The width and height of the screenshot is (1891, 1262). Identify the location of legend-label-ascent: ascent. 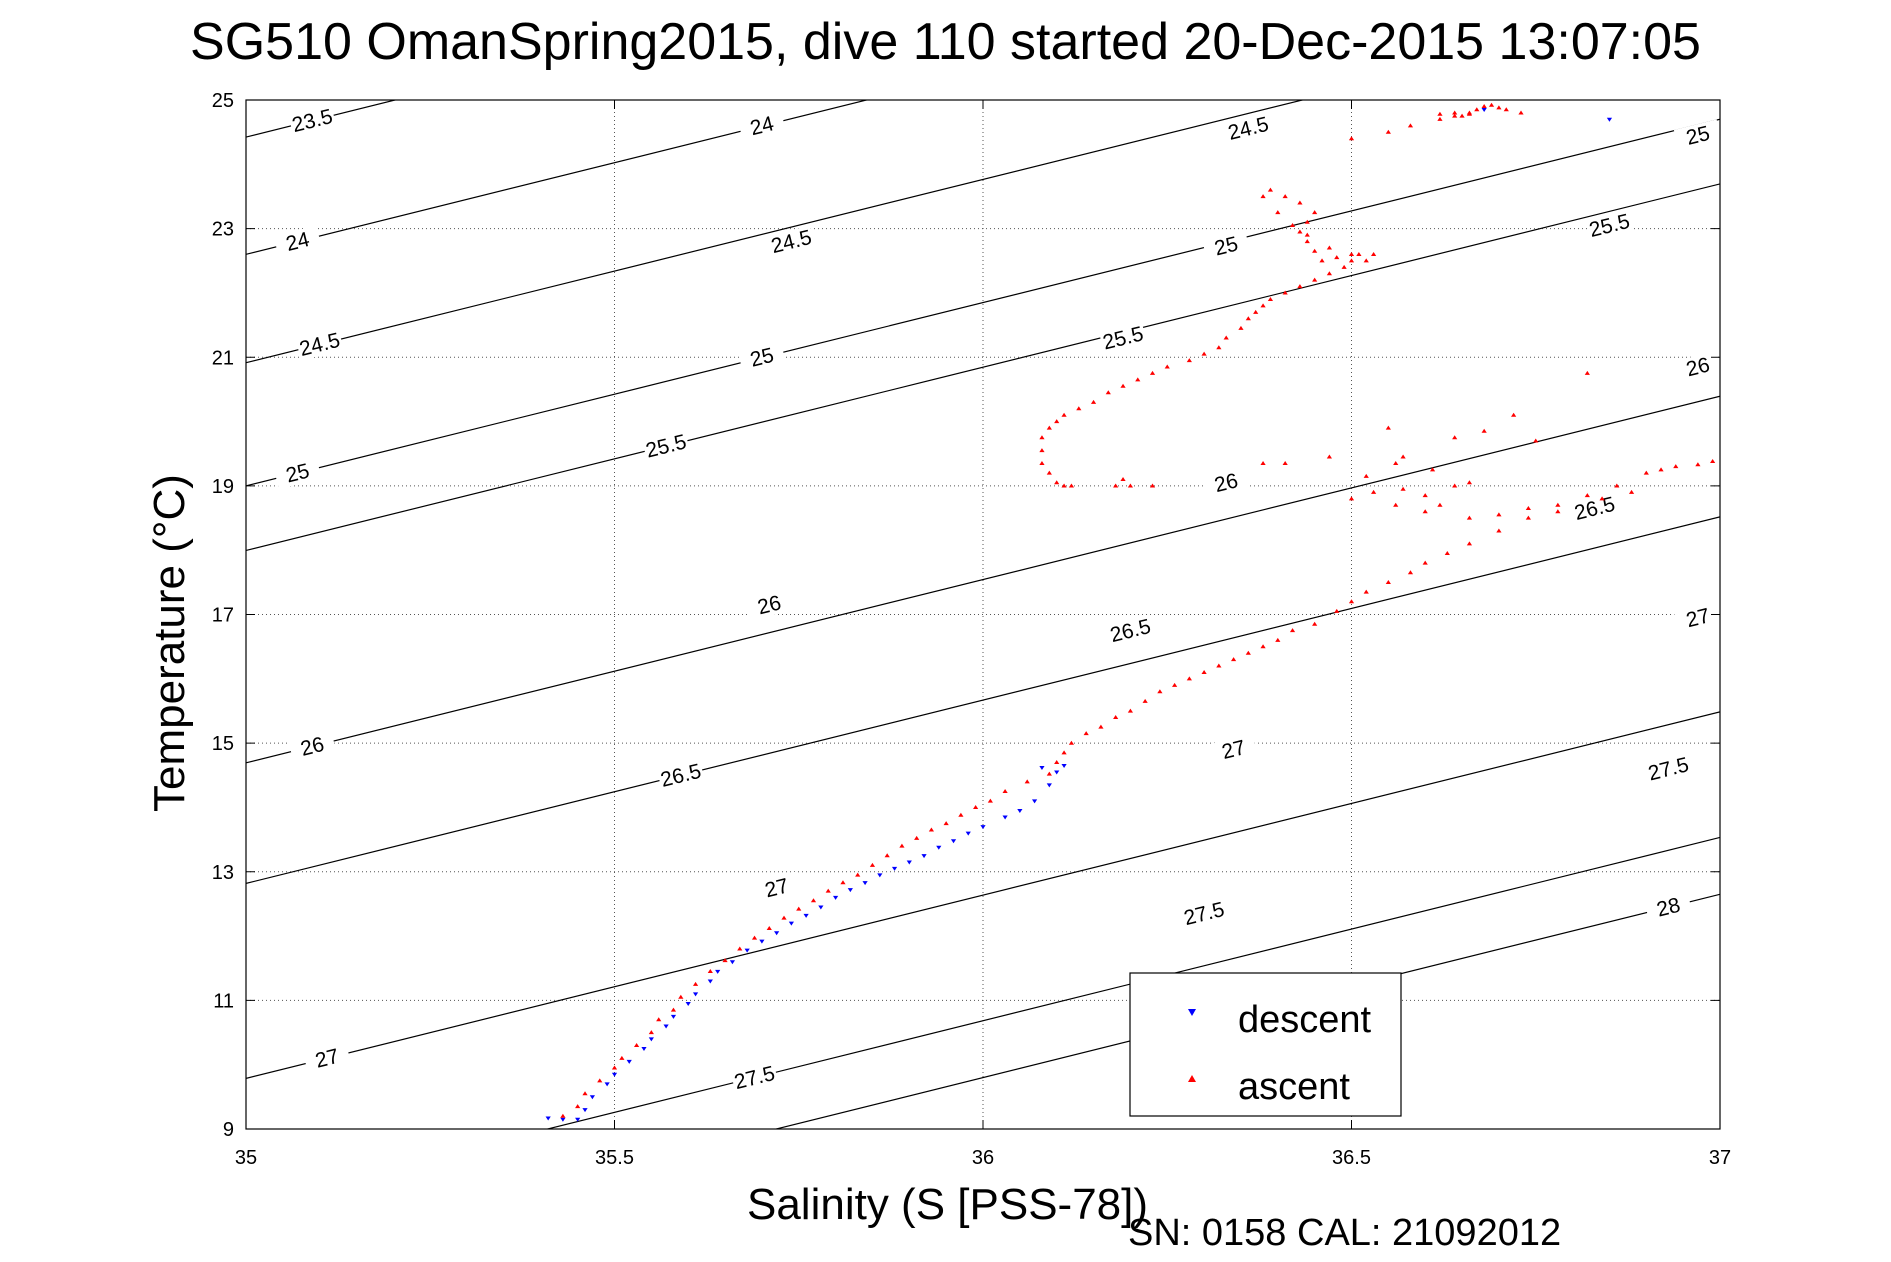
(1294, 1087).